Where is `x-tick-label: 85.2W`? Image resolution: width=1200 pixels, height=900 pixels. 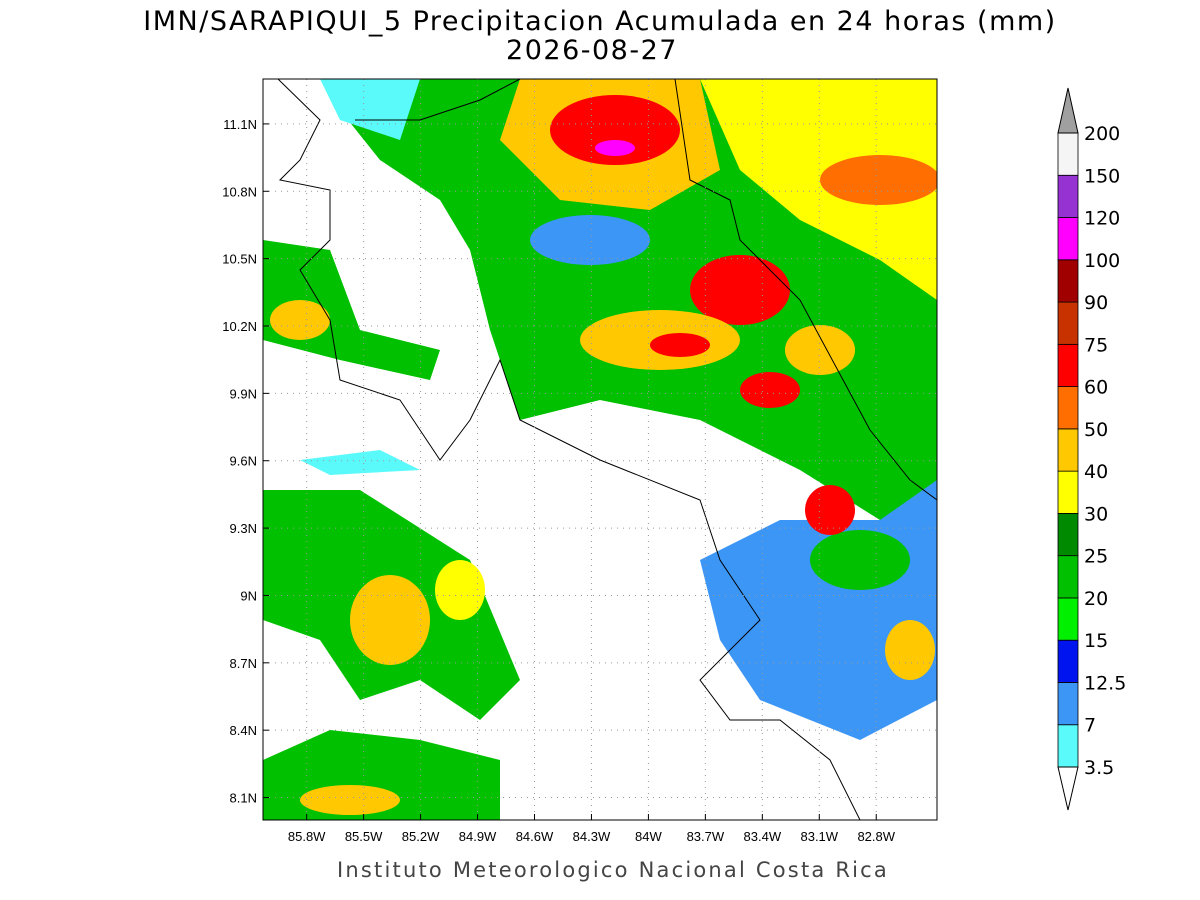
x-tick-label: 85.2W is located at coordinates (421, 836).